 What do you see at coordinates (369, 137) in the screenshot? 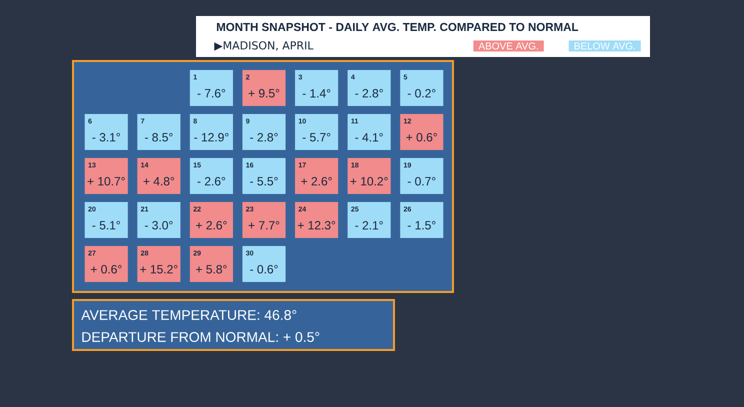
I see `data-label: - 4.1°` at bounding box center [369, 137].